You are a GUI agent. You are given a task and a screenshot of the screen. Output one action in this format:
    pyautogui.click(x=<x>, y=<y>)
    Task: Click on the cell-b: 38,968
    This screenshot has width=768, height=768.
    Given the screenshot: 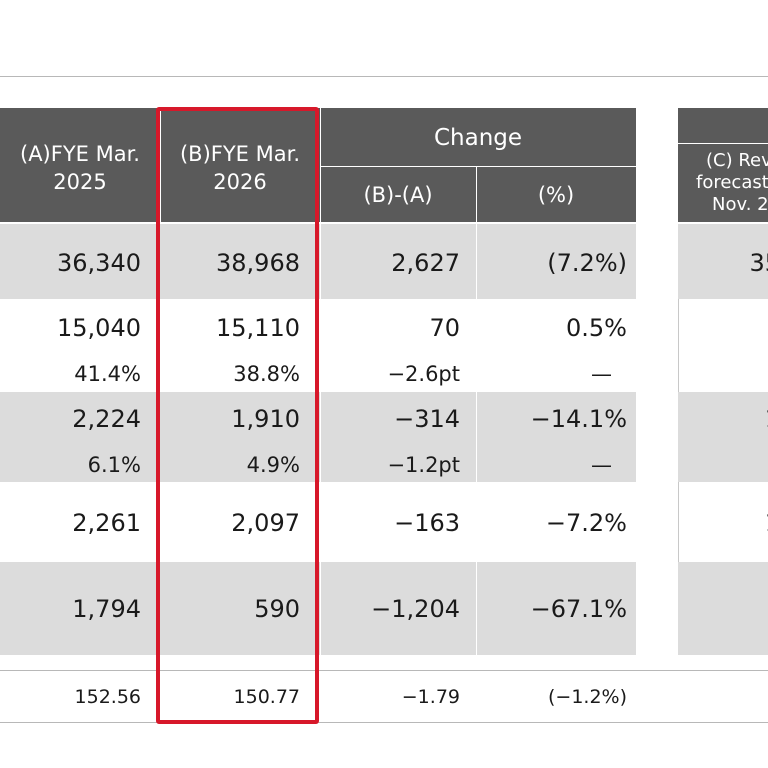 What is the action you would take?
    pyautogui.click(x=258, y=263)
    